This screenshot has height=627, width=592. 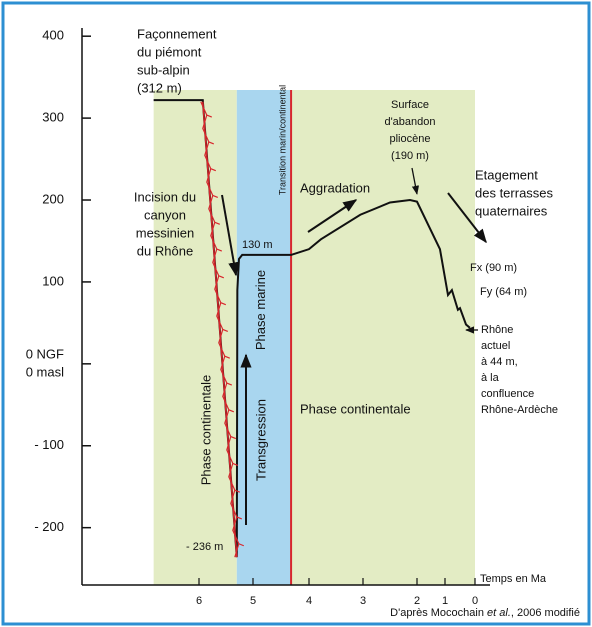 I want to click on annotation: Rhône-Ardèche, so click(x=519, y=410).